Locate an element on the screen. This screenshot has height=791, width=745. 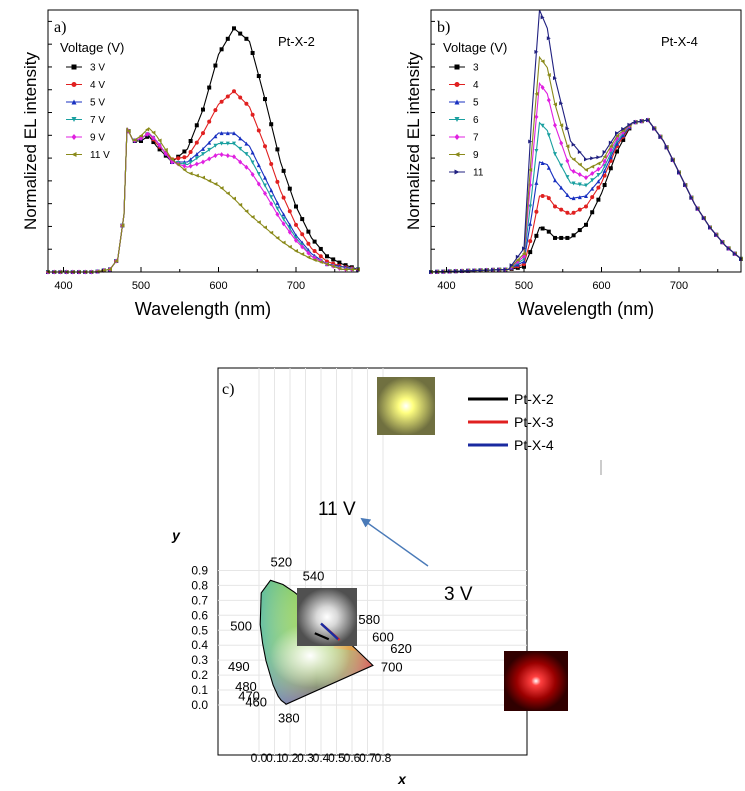
wavelength-label-620: 620 is located at coordinates (401, 648).